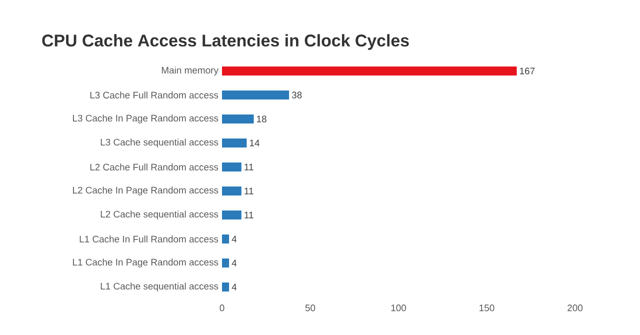 This screenshot has height=335, width=640. I want to click on y-tick-label: L3 Cache Full Random access, so click(154, 95).